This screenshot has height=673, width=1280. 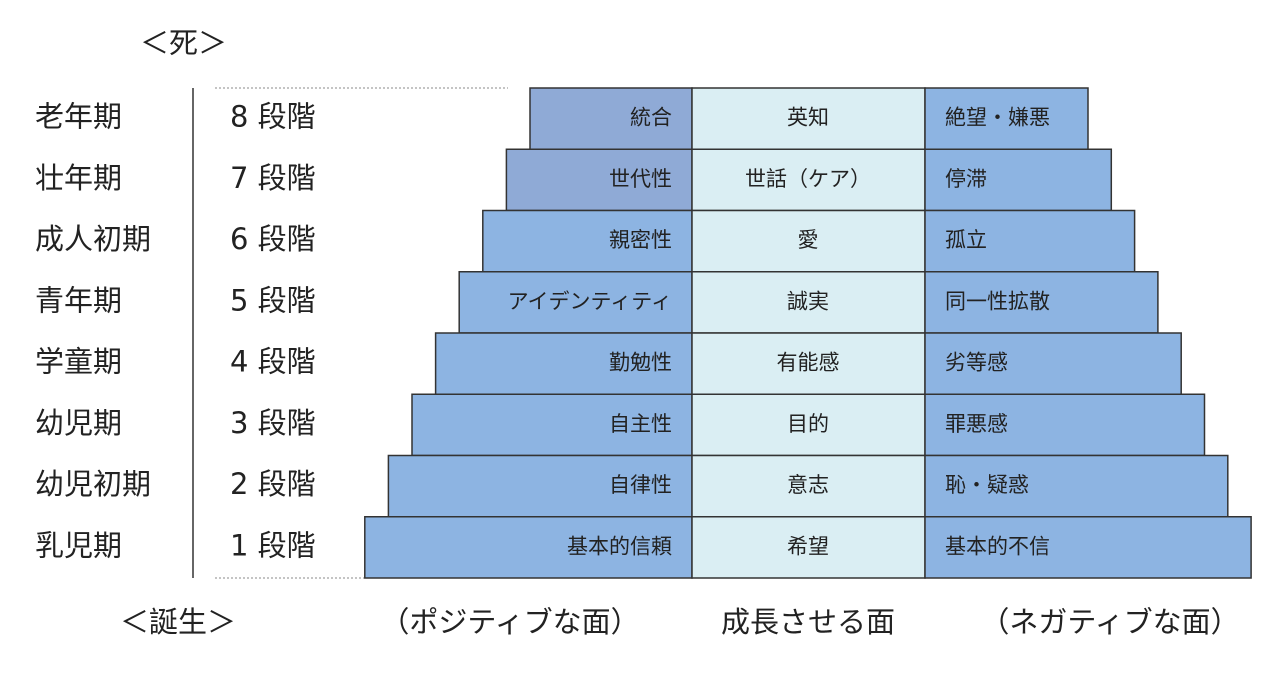 I want to click on virtue-label: 意志, so click(x=808, y=485).